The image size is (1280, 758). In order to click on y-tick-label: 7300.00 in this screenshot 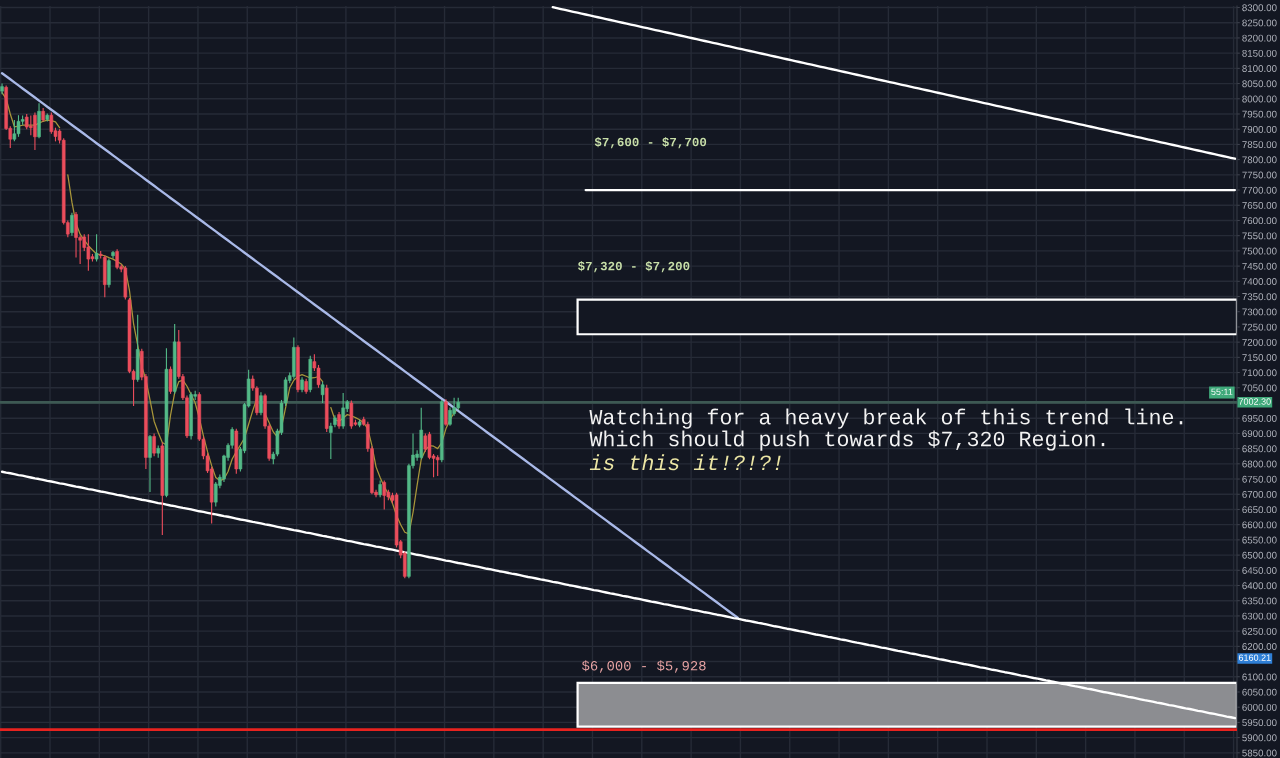, I will do `click(1259, 312)`.